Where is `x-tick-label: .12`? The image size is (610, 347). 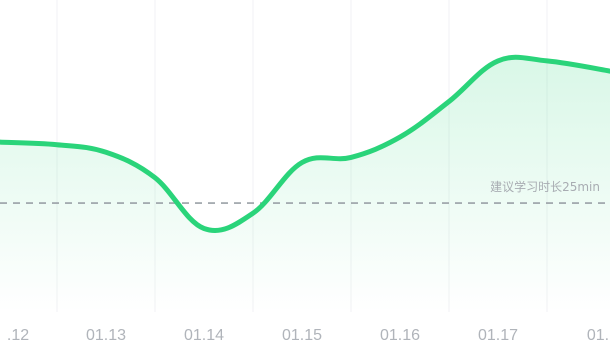 x-tick-label: .12 is located at coordinates (18, 335).